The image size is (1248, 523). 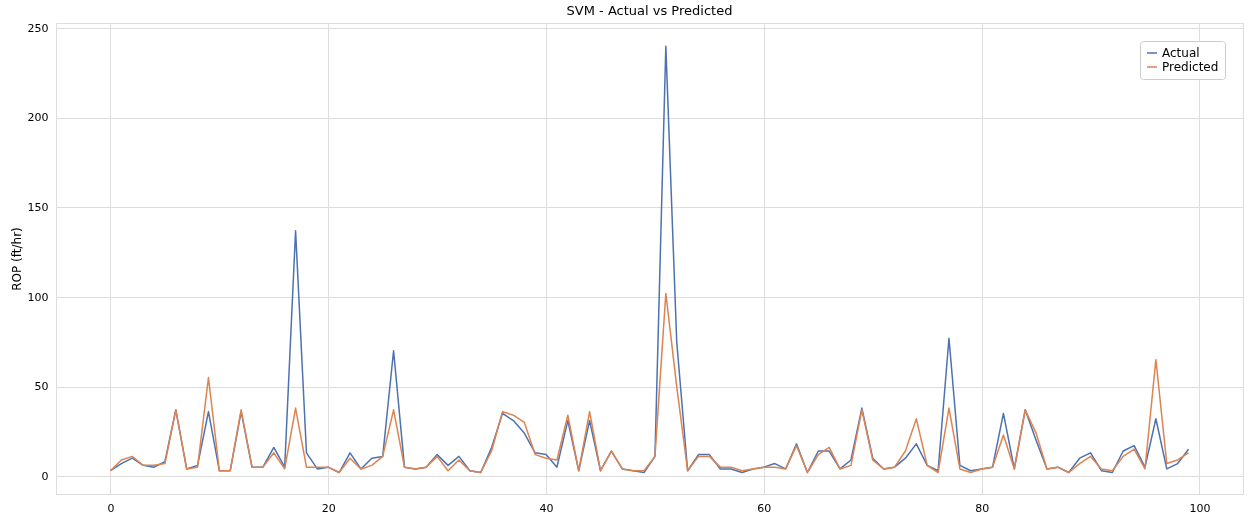 What do you see at coordinates (38, 118) in the screenshot?
I see `y-tick-label: 200` at bounding box center [38, 118].